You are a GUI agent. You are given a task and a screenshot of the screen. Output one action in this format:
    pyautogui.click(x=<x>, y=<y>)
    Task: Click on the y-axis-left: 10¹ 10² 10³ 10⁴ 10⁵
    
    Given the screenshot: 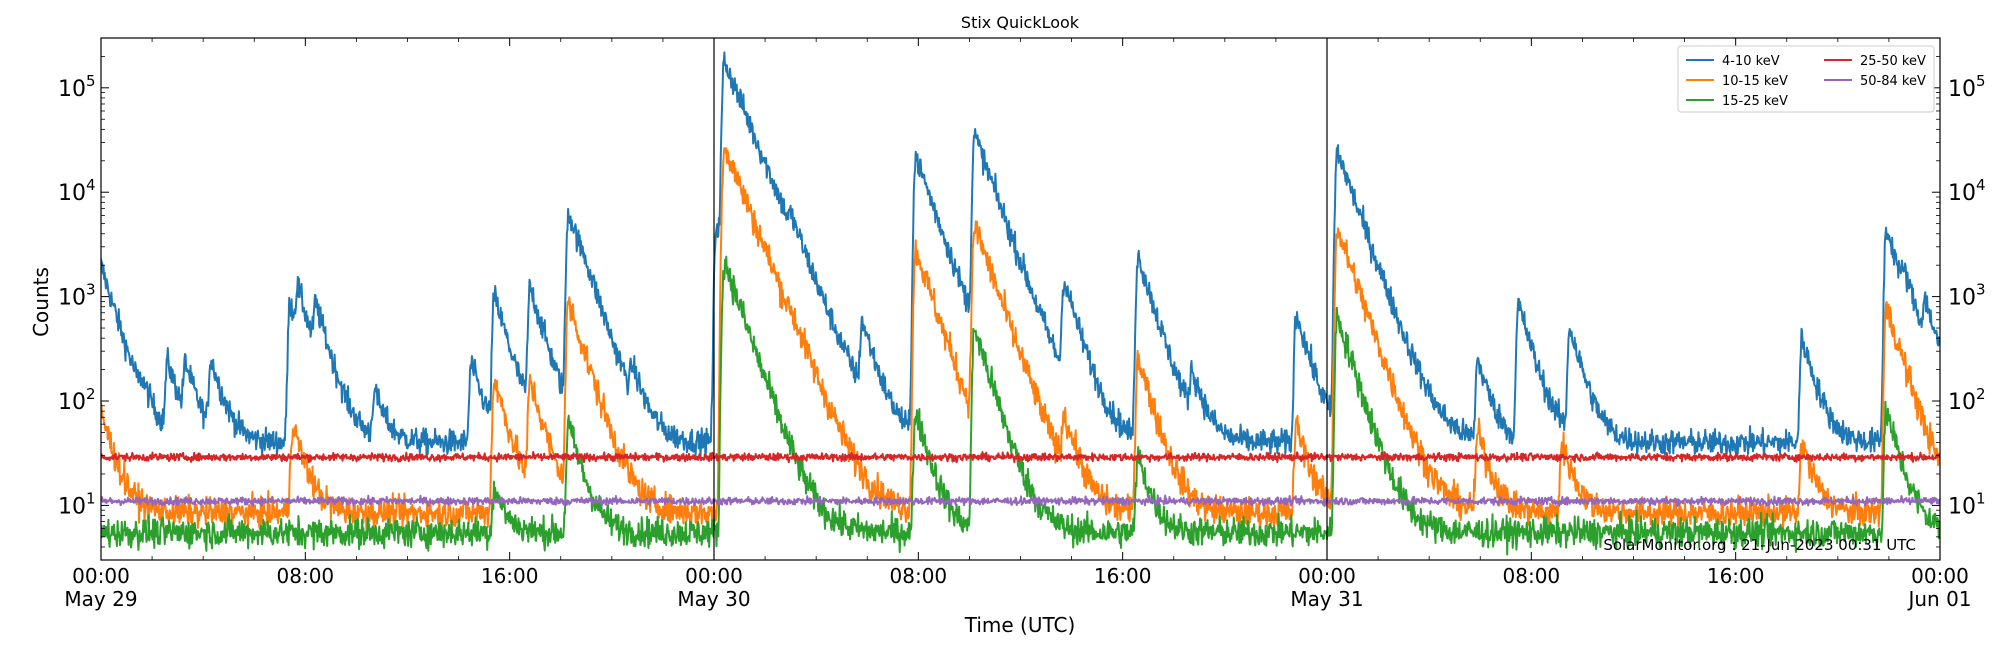 What is the action you would take?
    pyautogui.click(x=83, y=299)
    